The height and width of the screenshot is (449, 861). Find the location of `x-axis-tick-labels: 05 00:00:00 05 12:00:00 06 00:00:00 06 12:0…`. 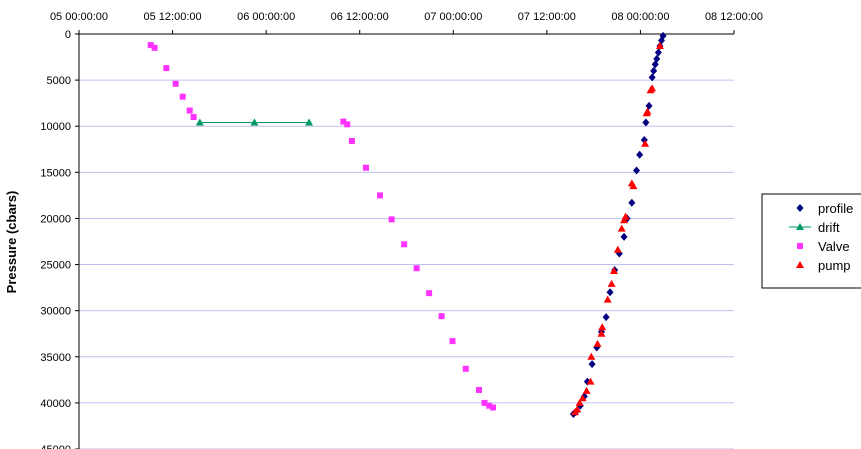

x-axis-tick-labels: 05 00:00:00 05 12:00:00 06 00:00:00 06 12:0… is located at coordinates (406, 17).